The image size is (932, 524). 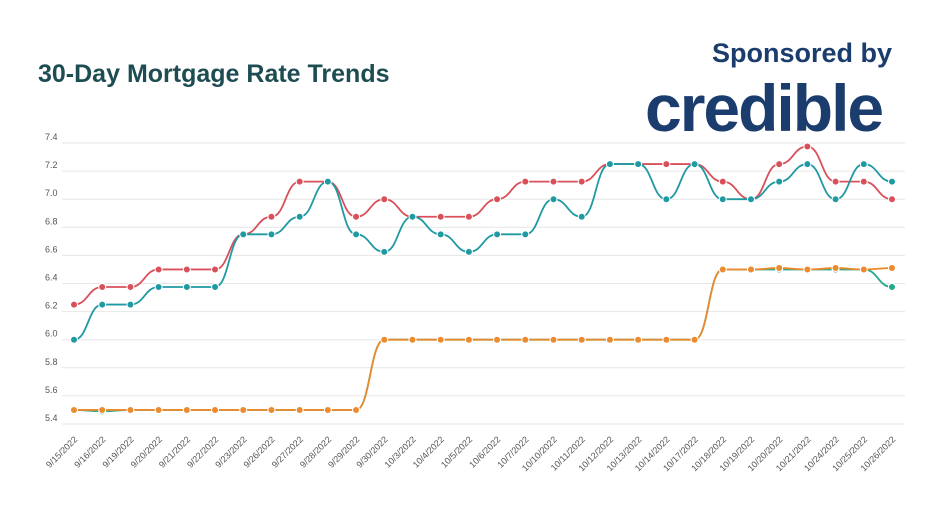 I want to click on credible-logo: credible, so click(x=764, y=108).